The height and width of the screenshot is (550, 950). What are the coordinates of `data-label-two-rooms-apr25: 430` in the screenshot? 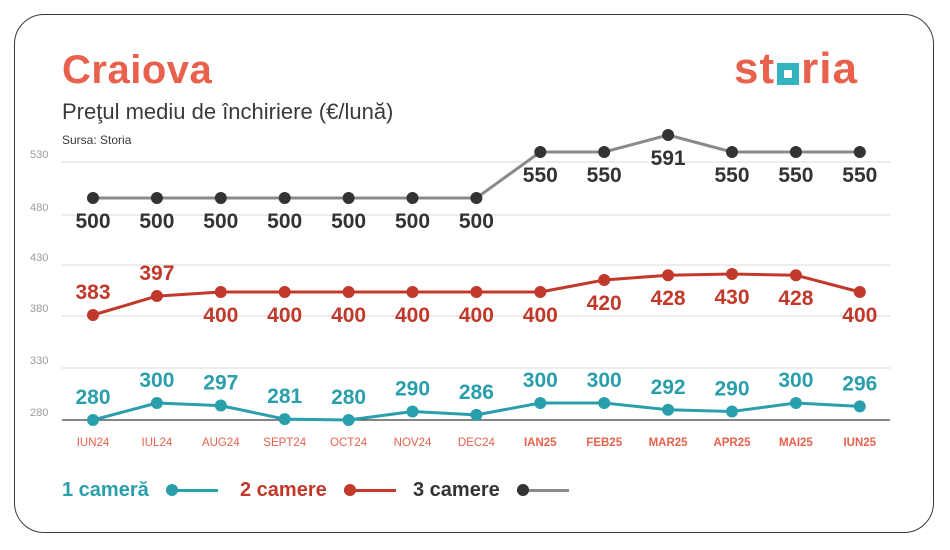 It's located at (731, 297).